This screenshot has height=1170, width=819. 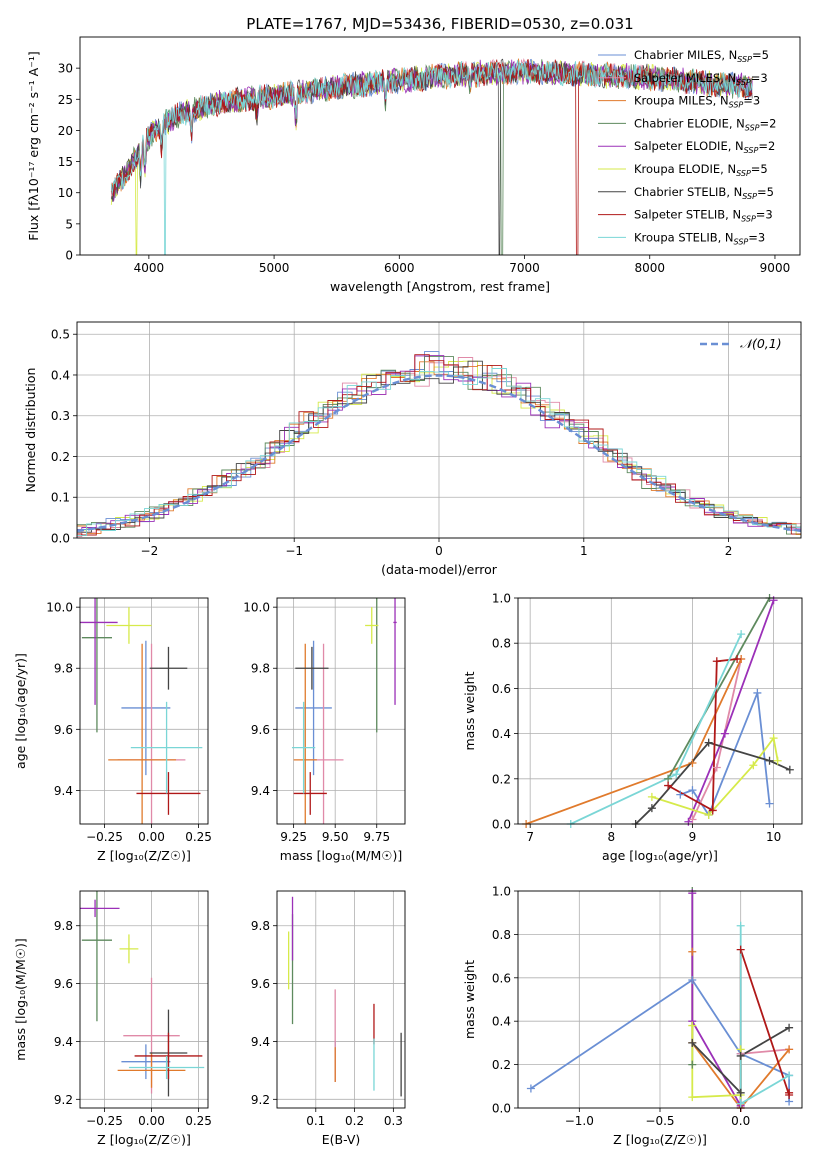 I want to click on panel-mass_vs_ebv: 0.1 0.2 0.3 9.2 9.4 9.6 9.8 E(B-V), so click(x=328, y=1018).